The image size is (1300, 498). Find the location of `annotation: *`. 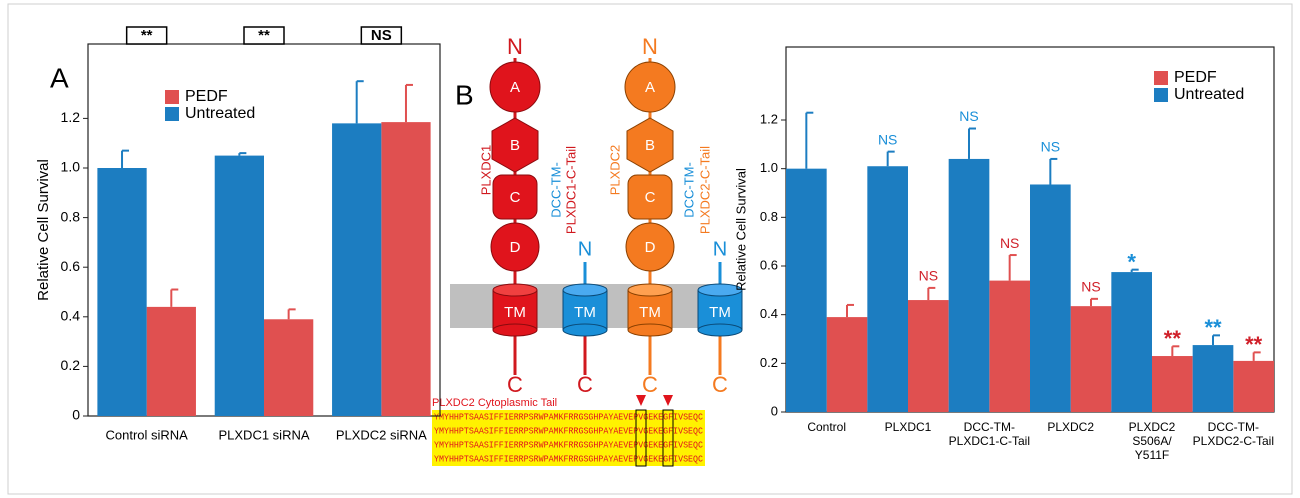

annotation: * is located at coordinates (1131, 261).